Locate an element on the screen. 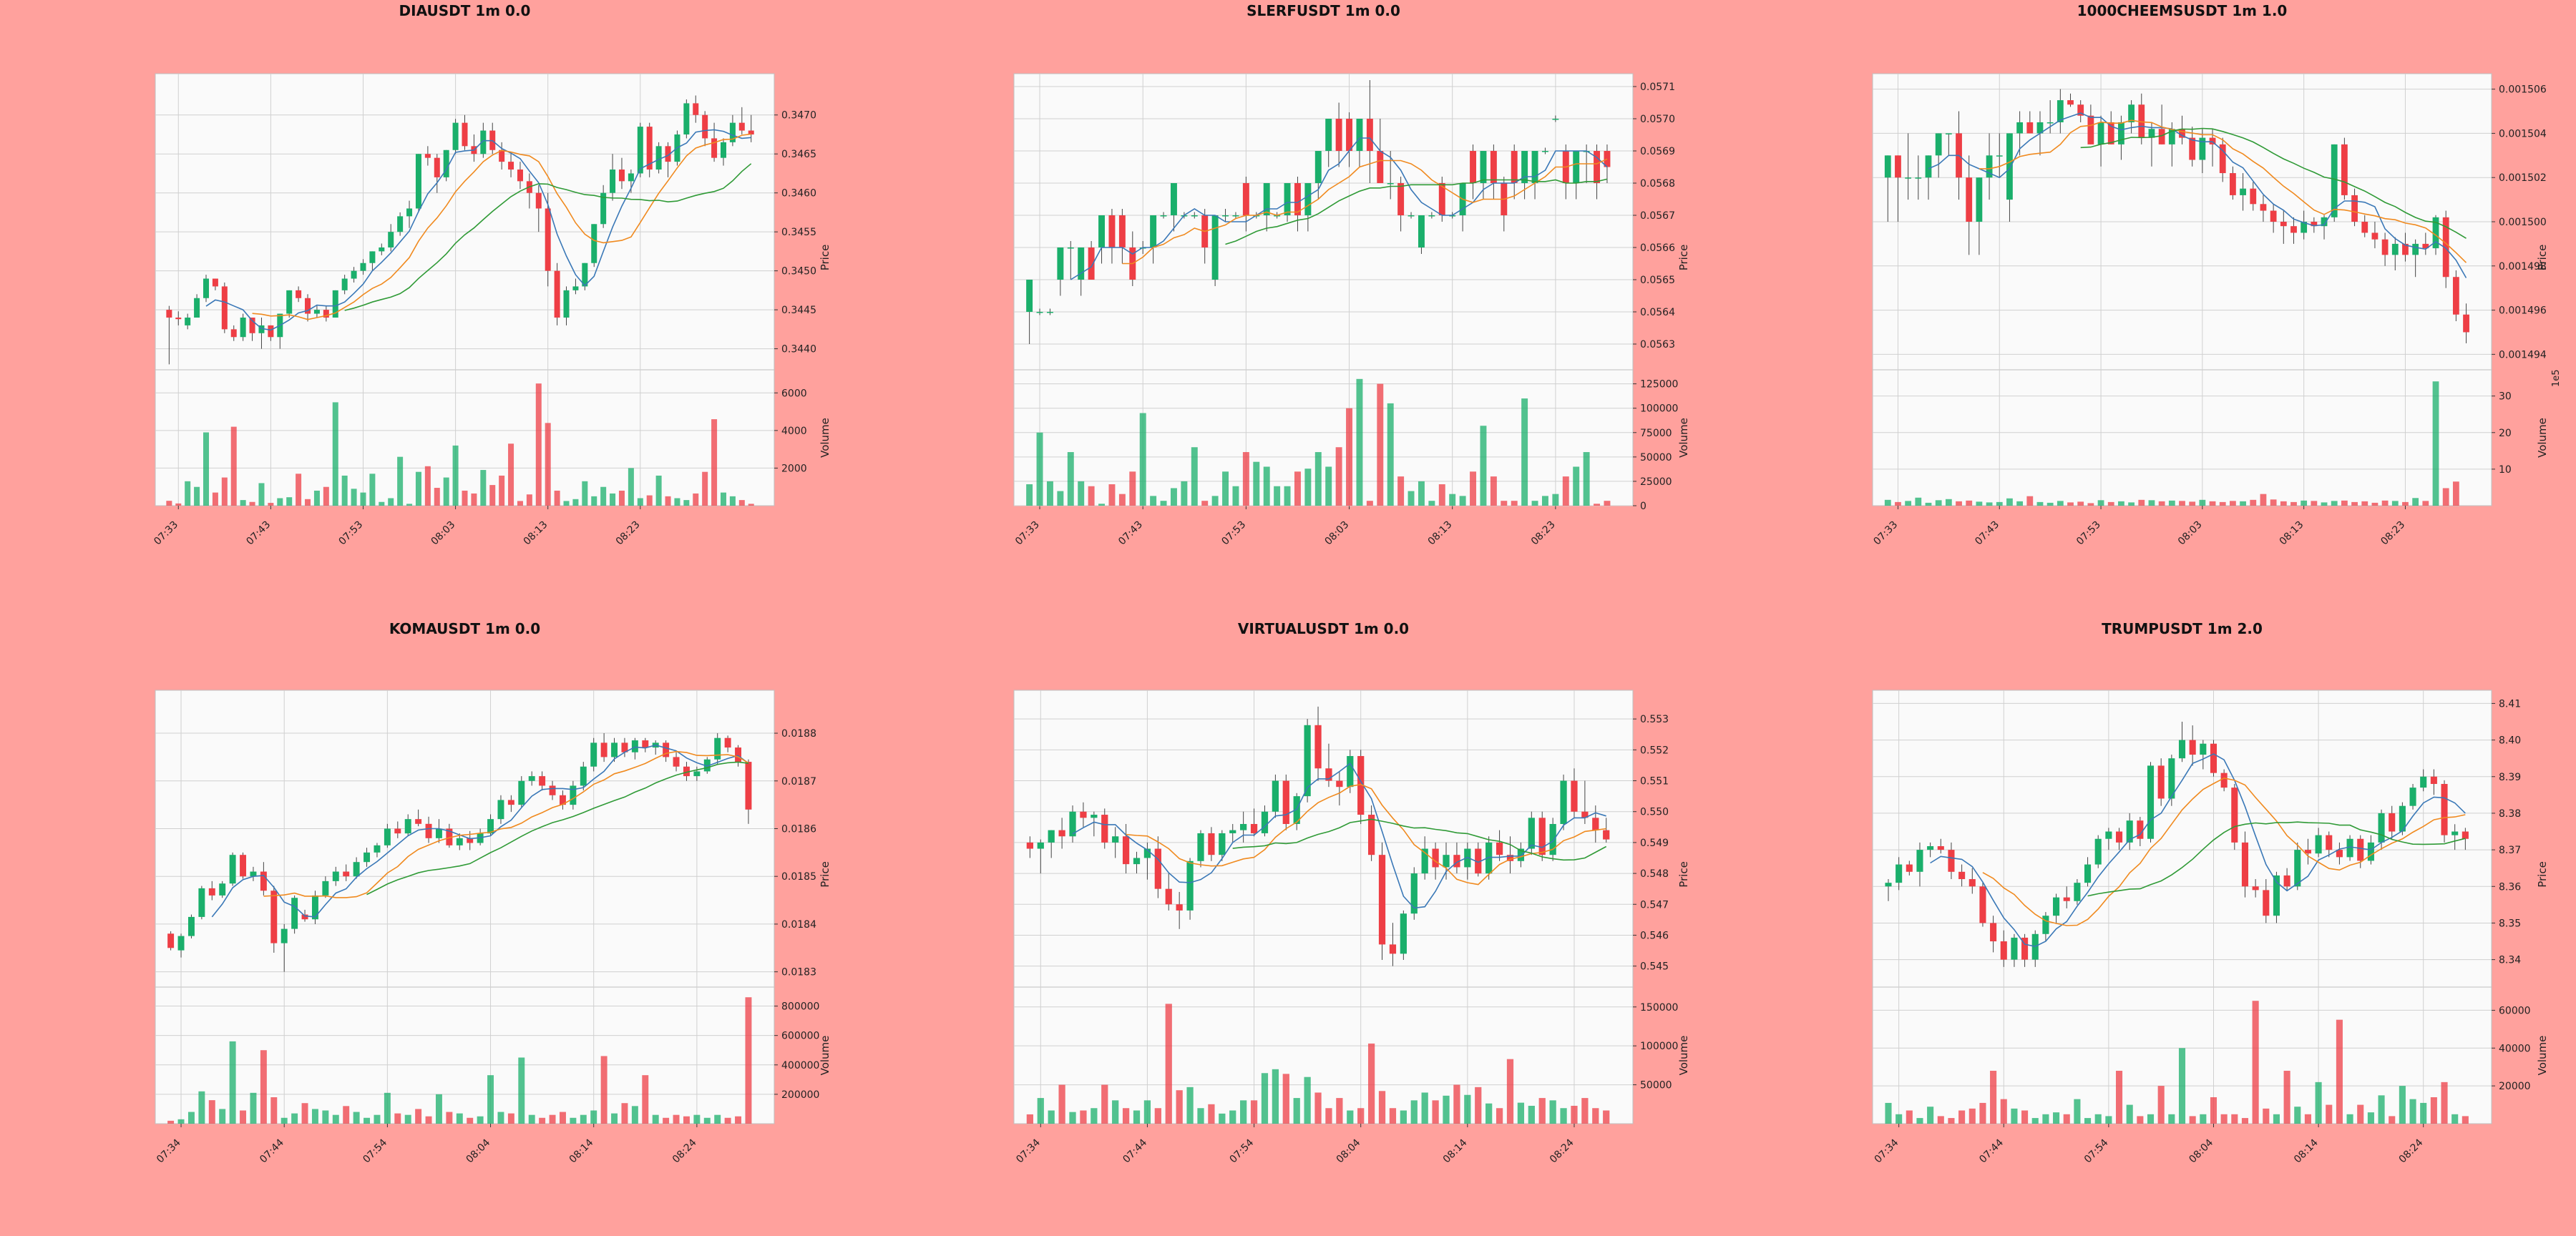 Image resolution: width=2576 pixels, height=1236 pixels. ma-mid-line is located at coordinates (1366, 834).